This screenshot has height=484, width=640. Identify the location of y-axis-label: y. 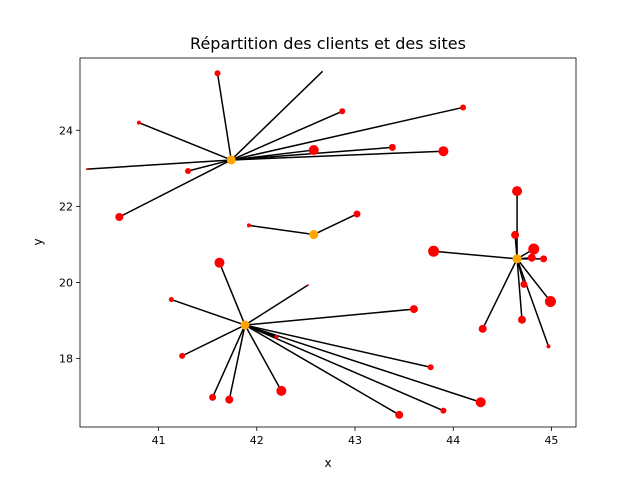
(38, 241).